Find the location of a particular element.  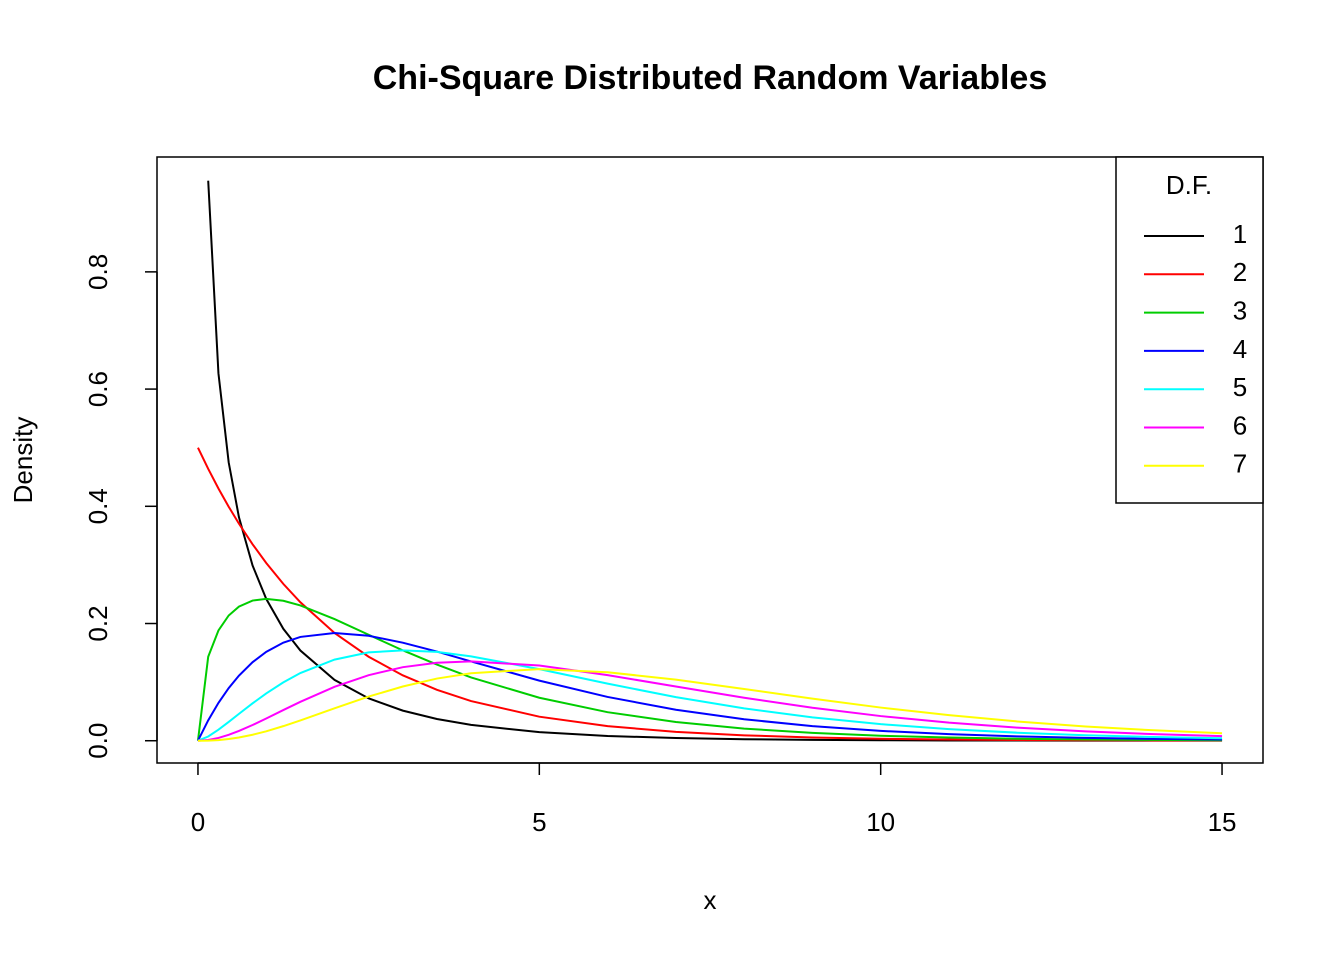

x-axis-label: x is located at coordinates (710, 900).